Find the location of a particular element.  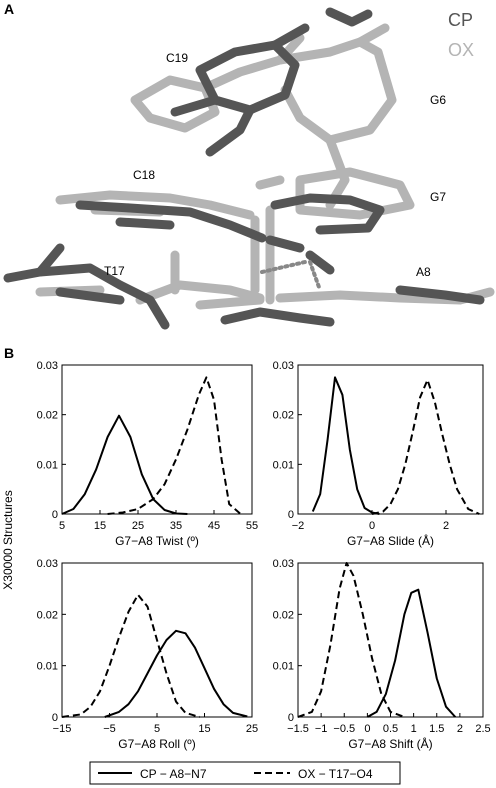

x-tick-label: 45 is located at coordinates (214, 526).